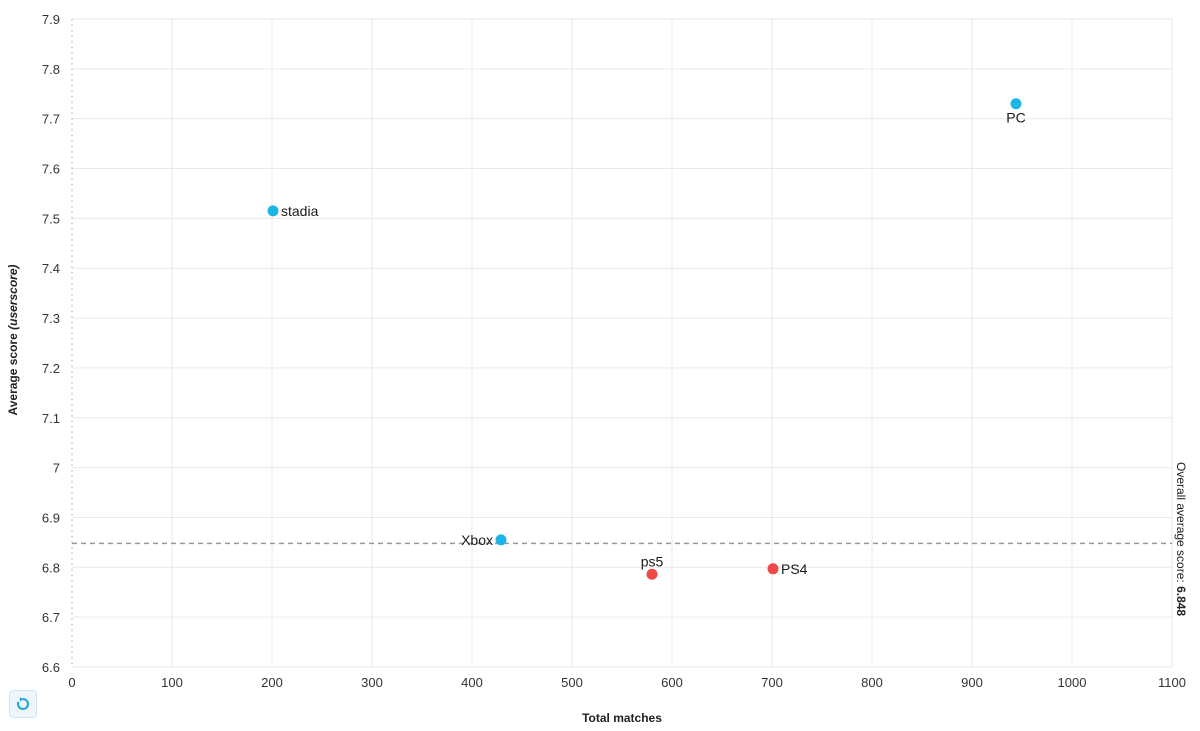  Describe the element at coordinates (273, 211) in the screenshot. I see `data-point-stadia` at that location.